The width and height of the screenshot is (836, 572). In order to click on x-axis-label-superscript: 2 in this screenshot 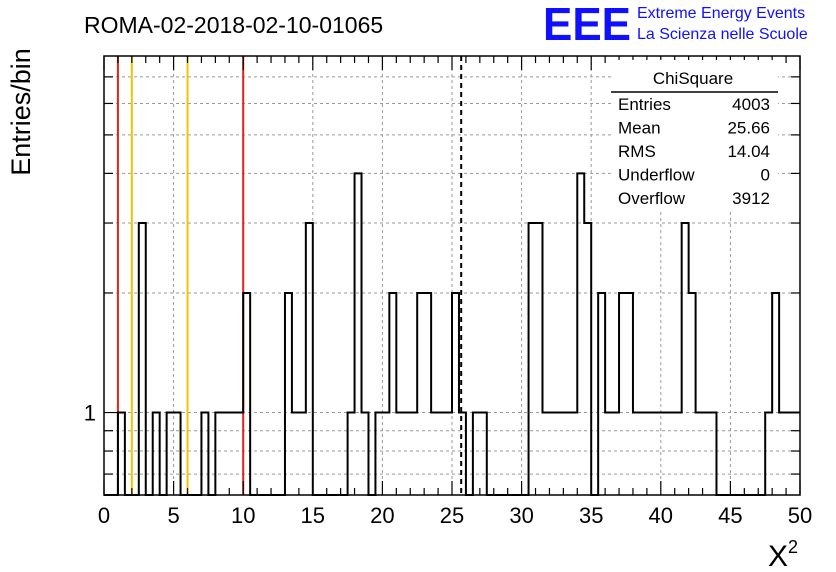, I will do `click(793, 547)`.